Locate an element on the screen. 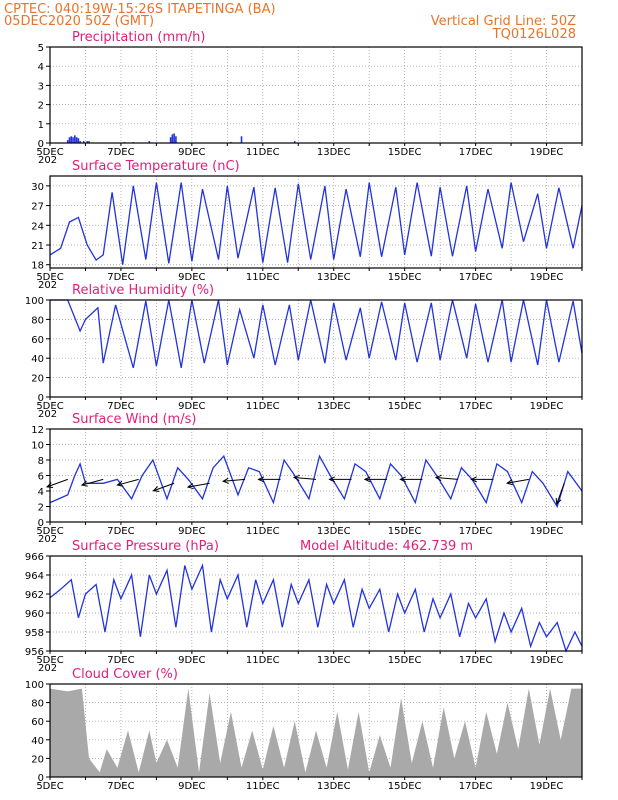 The height and width of the screenshot is (800, 618). cloud-ytick-label: 20 is located at coordinates (37, 759).